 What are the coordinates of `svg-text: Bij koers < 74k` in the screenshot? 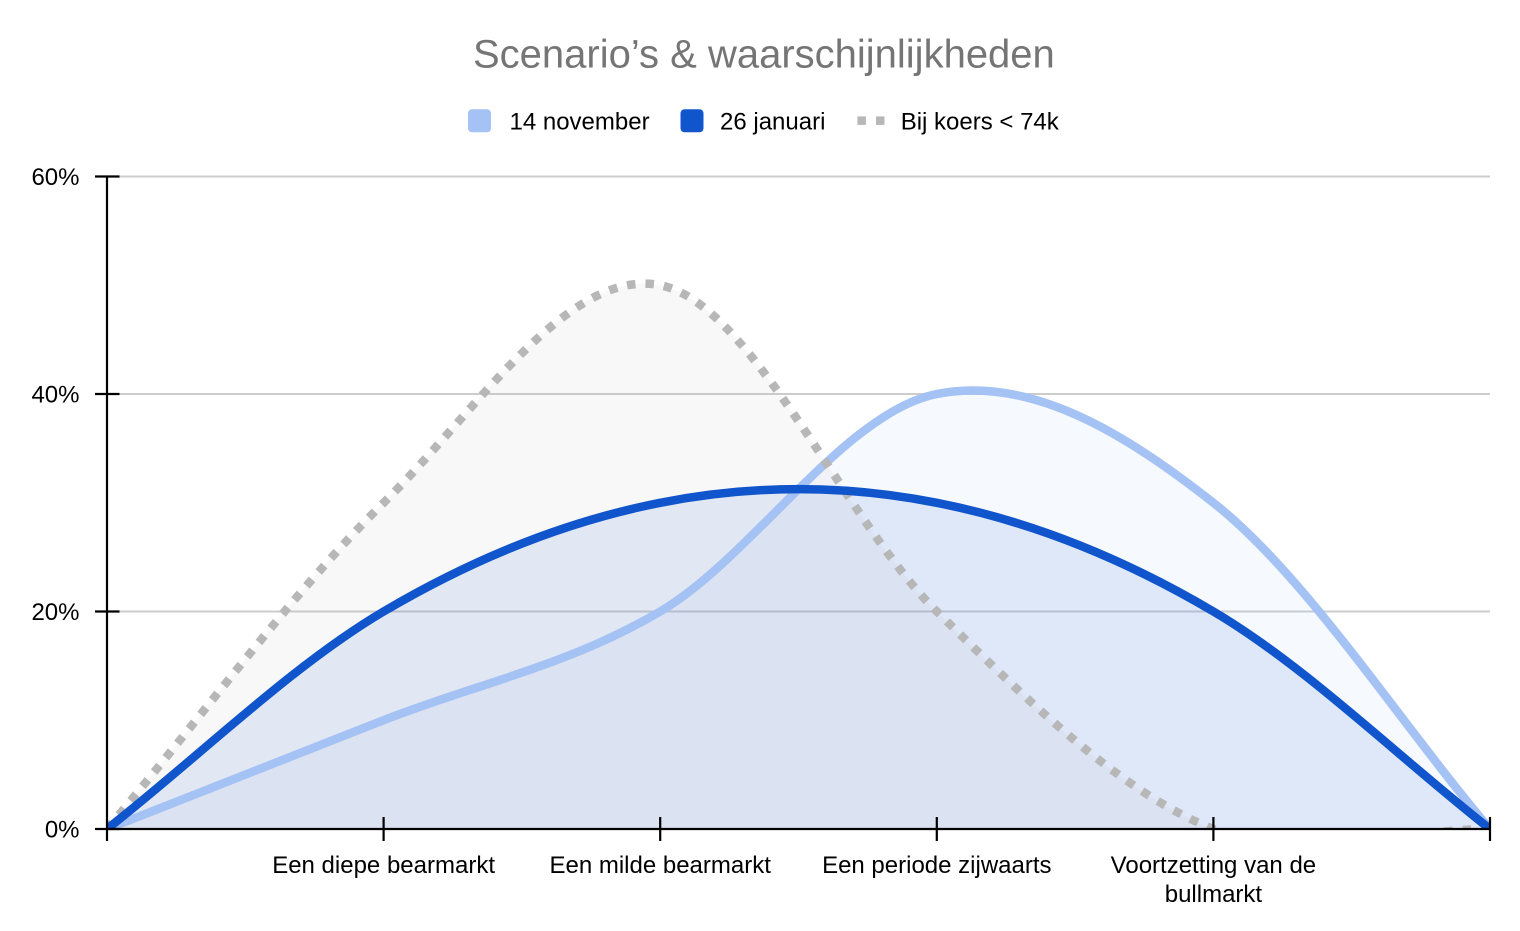 It's located at (980, 122).